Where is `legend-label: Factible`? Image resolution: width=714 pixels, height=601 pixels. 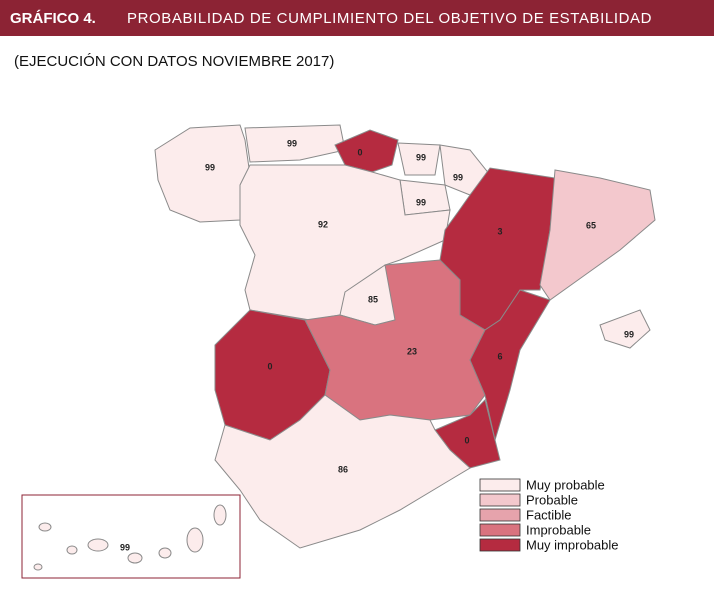
legend-label: Factible is located at coordinates (549, 514).